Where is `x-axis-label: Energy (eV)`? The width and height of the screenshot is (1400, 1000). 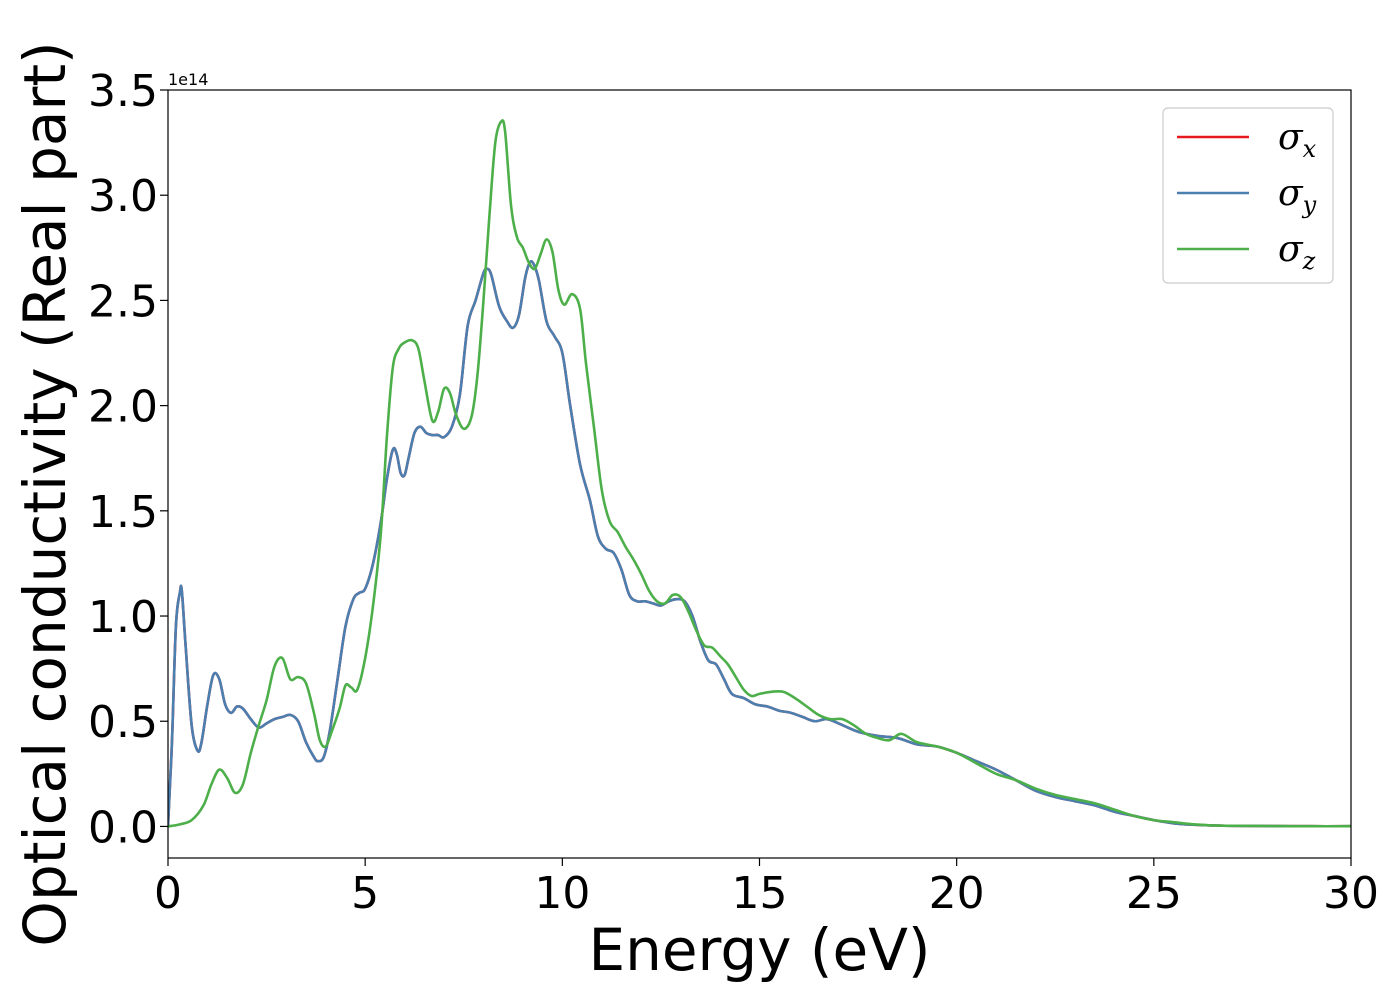 x-axis-label: Energy (eV) is located at coordinates (759, 950).